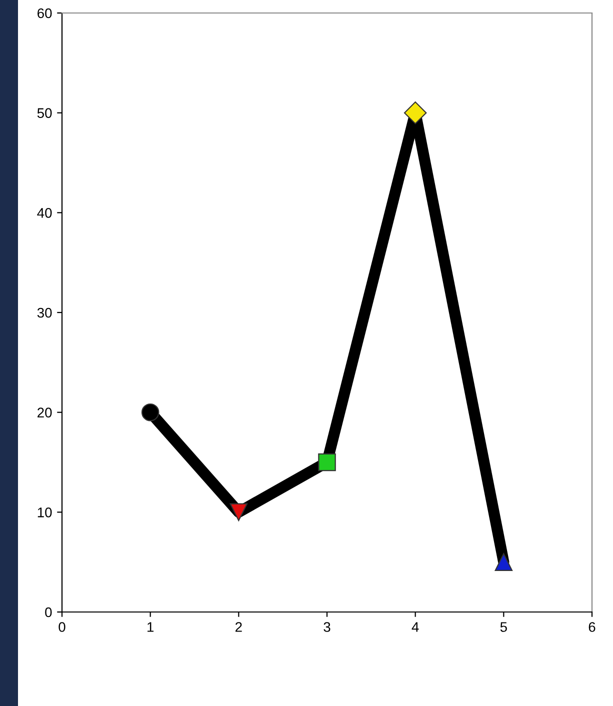  I want to click on y-tick-label: 10, so click(45, 513).